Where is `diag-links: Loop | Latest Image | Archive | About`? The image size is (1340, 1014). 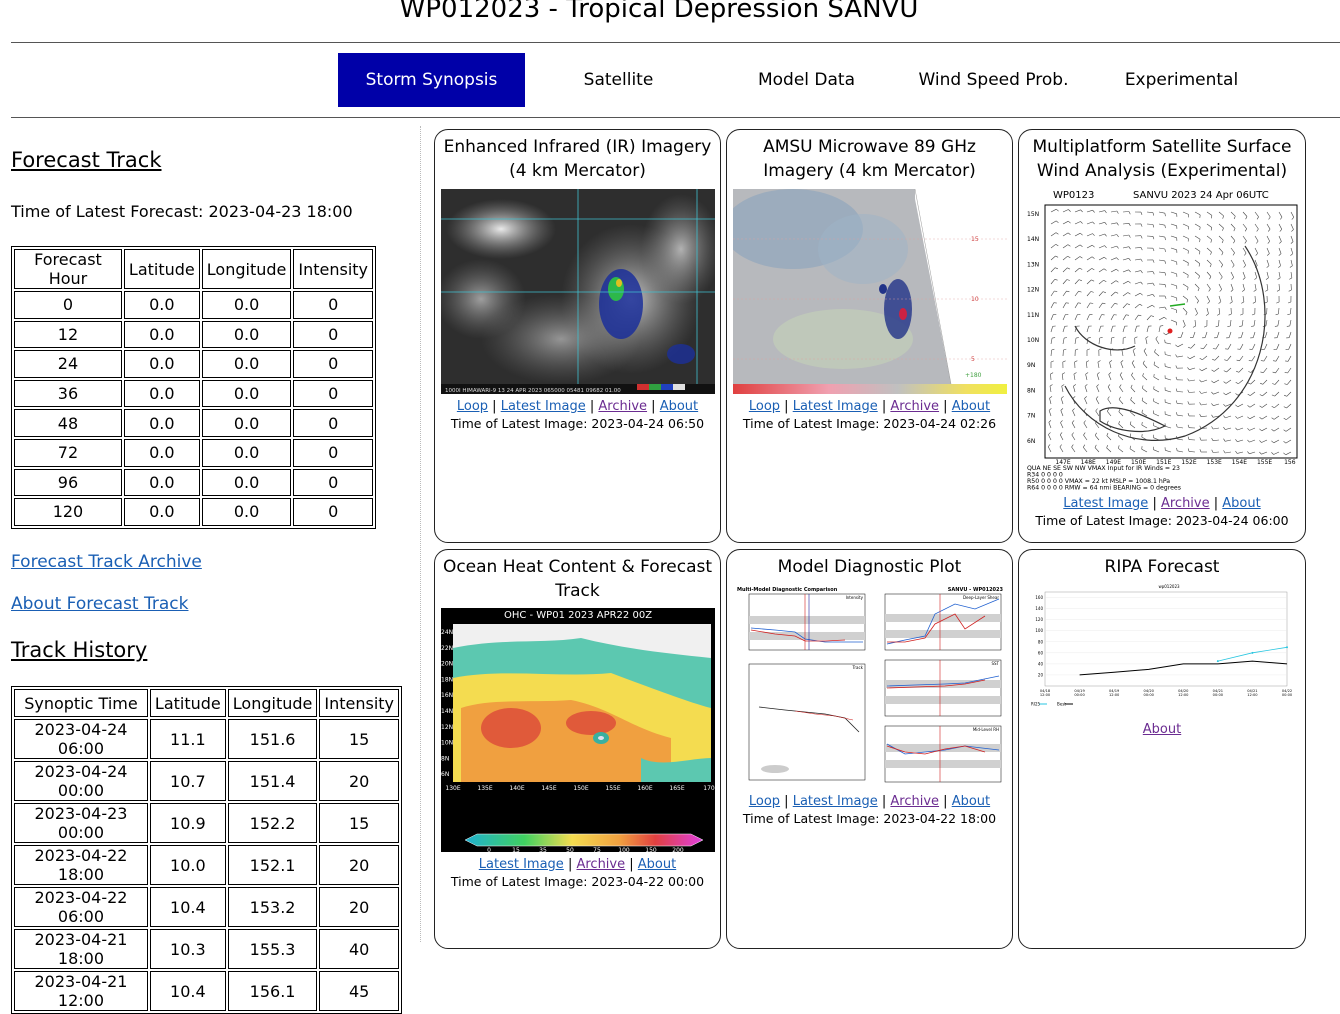
diag-links: Loop | Latest Image | Archive | About is located at coordinates (869, 801).